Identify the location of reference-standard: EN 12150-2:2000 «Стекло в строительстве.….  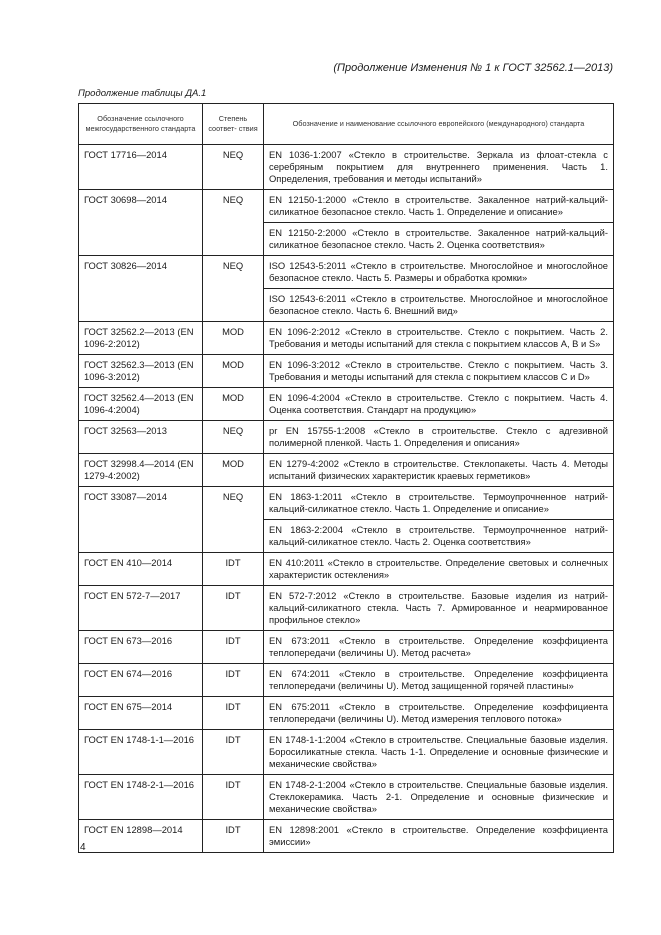
(438, 239).